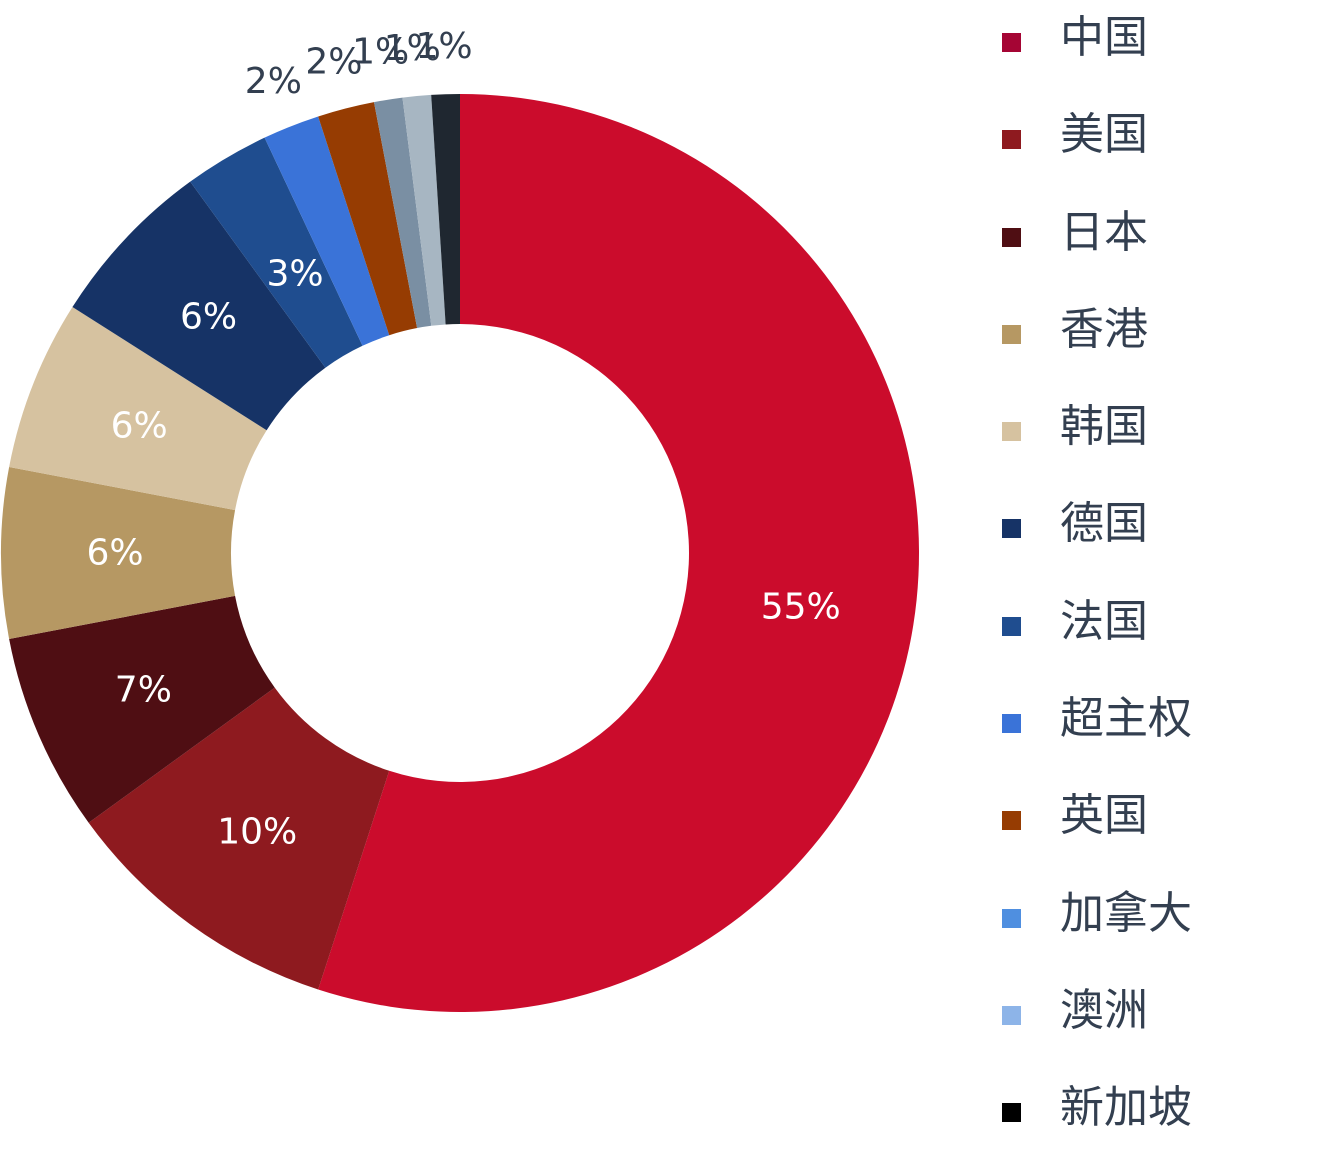  What do you see at coordinates (1162, 445) in the screenshot?
I see `legend-item-4: 韩国` at bounding box center [1162, 445].